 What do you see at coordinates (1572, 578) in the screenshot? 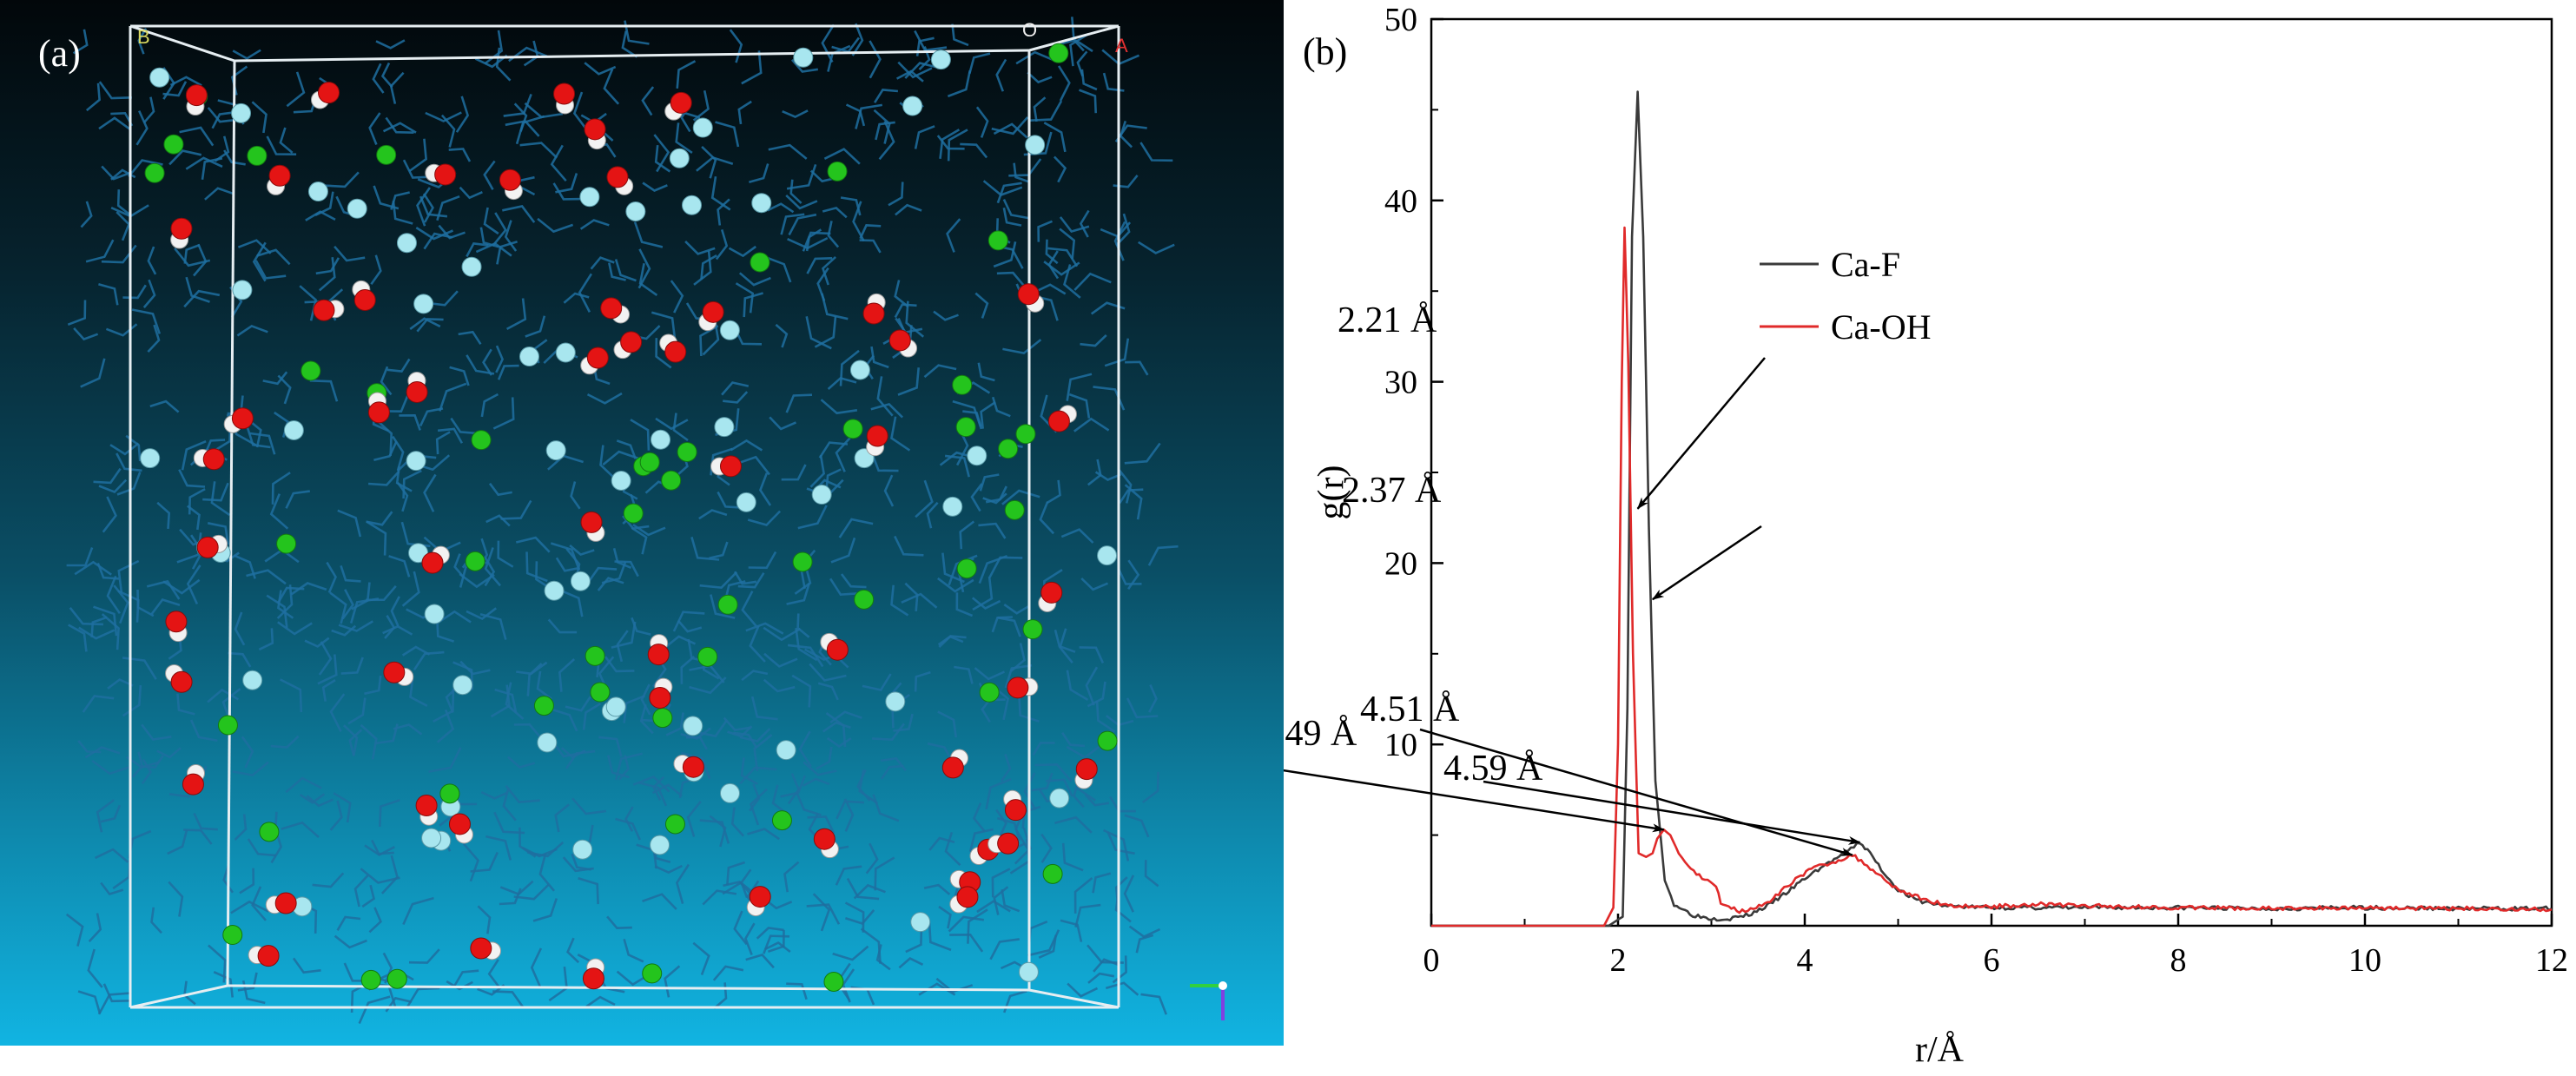
I see `peak-annotations: 2.21 Å 2.37 Å 2.49 Å4.51 Å 4.59 Å` at bounding box center [1572, 578].